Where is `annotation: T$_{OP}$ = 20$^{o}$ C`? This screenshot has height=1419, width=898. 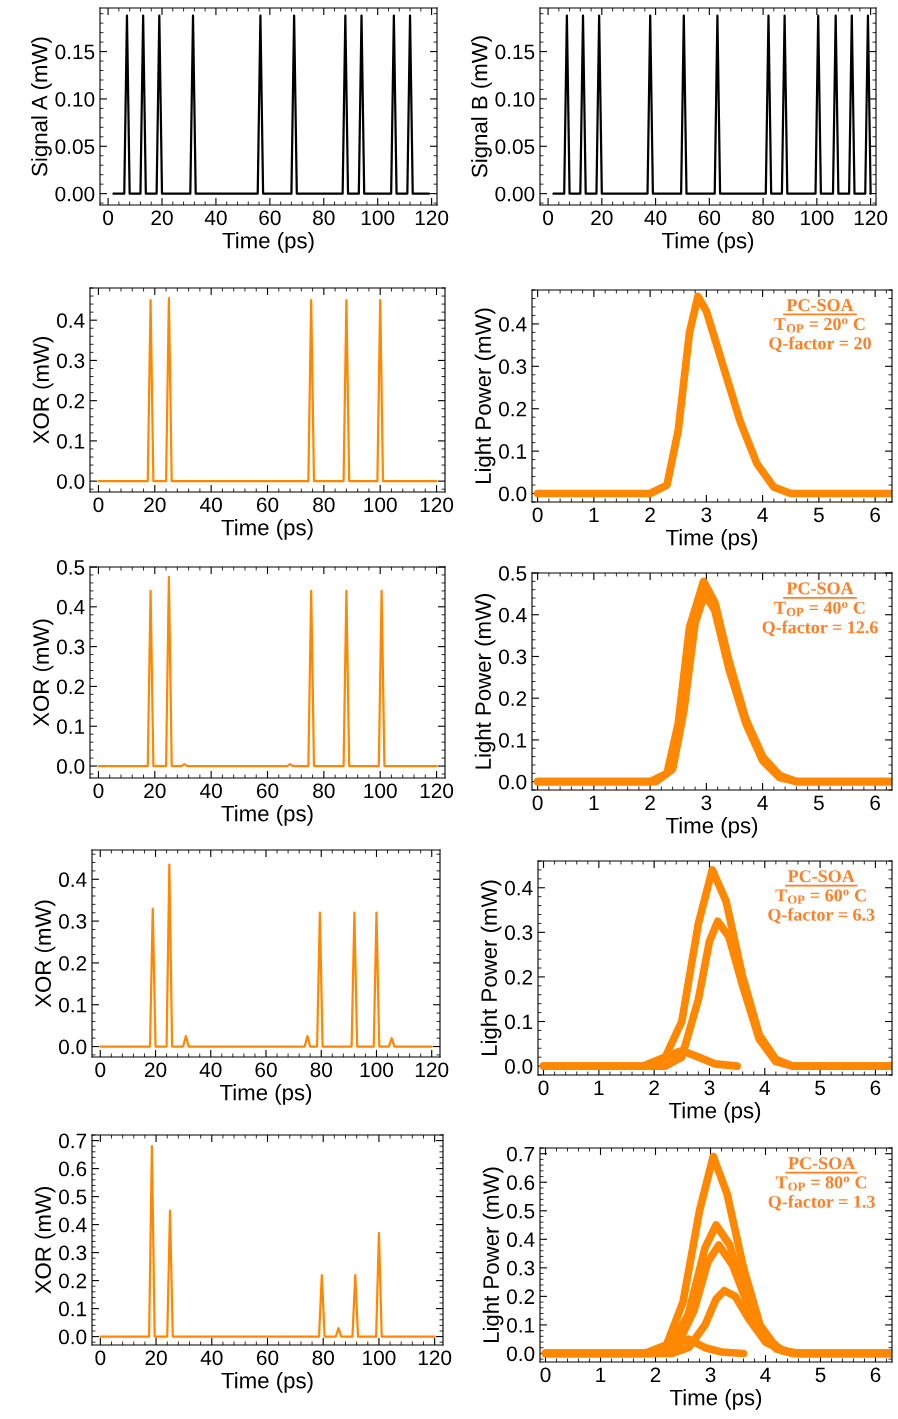
annotation: T$_{OP}$ = 20$^{o}$ C is located at coordinates (819, 325).